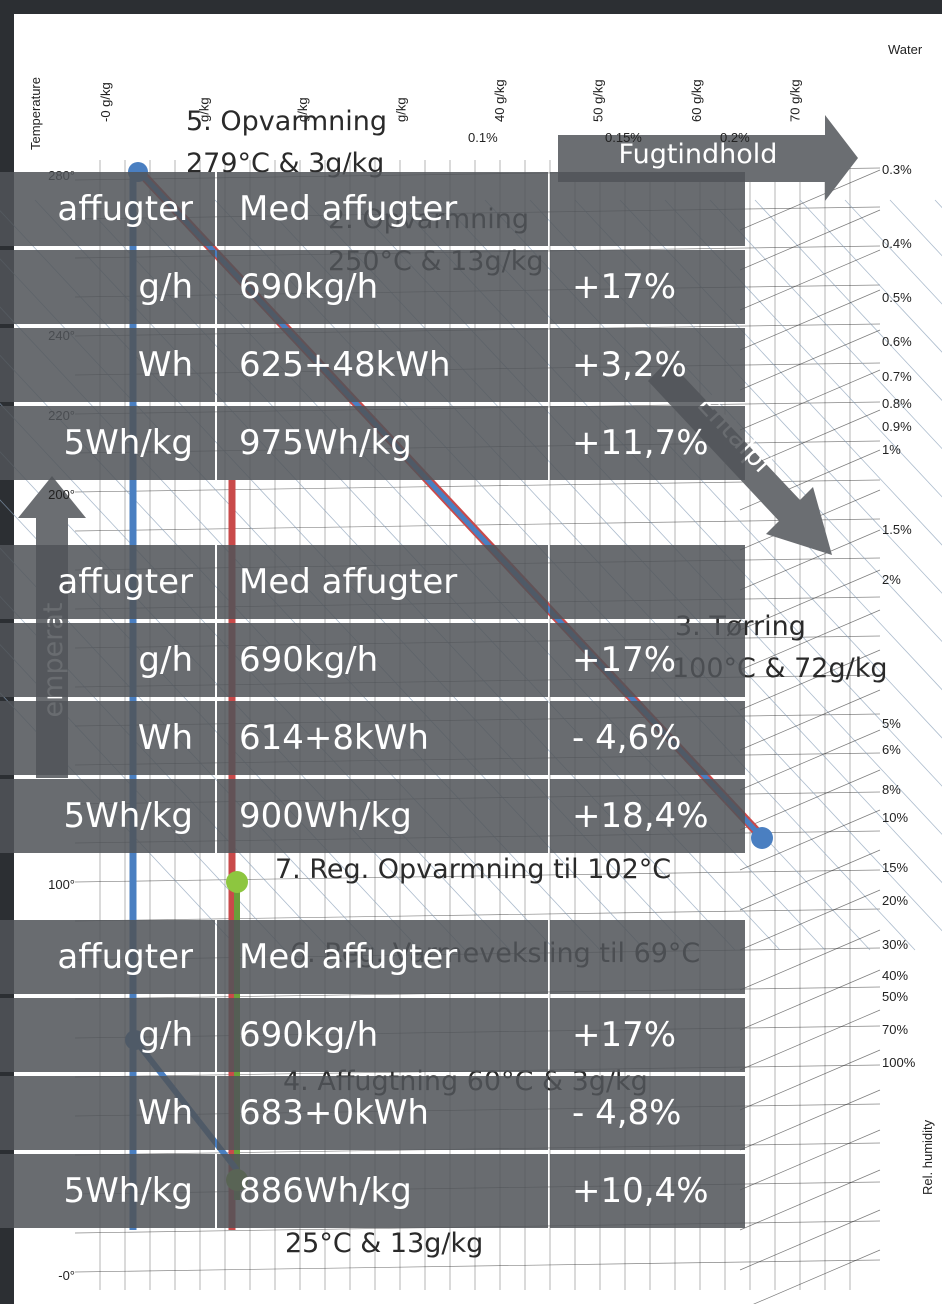 The height and width of the screenshot is (1304, 942). What do you see at coordinates (891, 723) in the screenshot?
I see `humidity-label: 5%` at bounding box center [891, 723].